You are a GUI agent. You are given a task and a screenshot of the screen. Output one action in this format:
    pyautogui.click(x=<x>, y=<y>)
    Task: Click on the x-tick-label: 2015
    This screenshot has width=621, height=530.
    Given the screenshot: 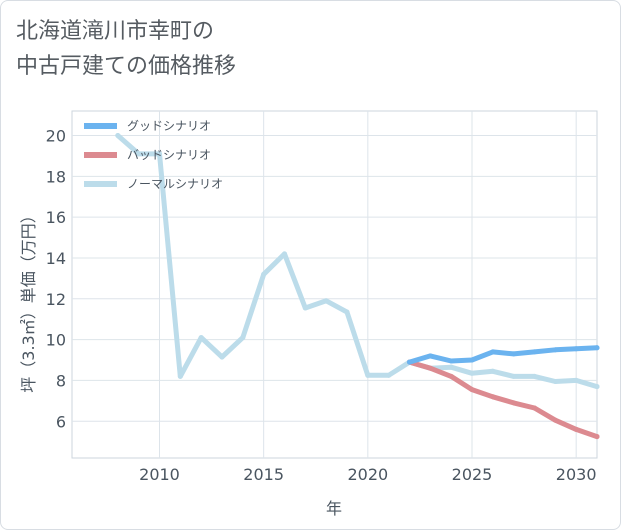 What is the action you would take?
    pyautogui.click(x=263, y=474)
    